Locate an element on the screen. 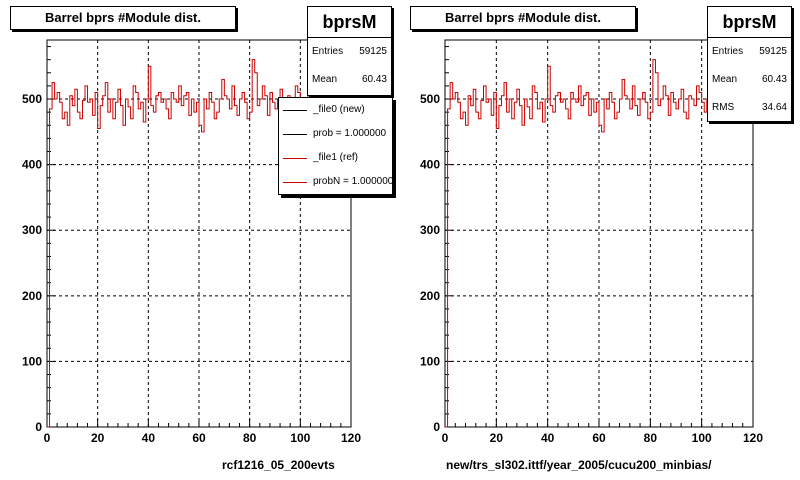  legend-label: _file0 (new) is located at coordinates (339, 109).